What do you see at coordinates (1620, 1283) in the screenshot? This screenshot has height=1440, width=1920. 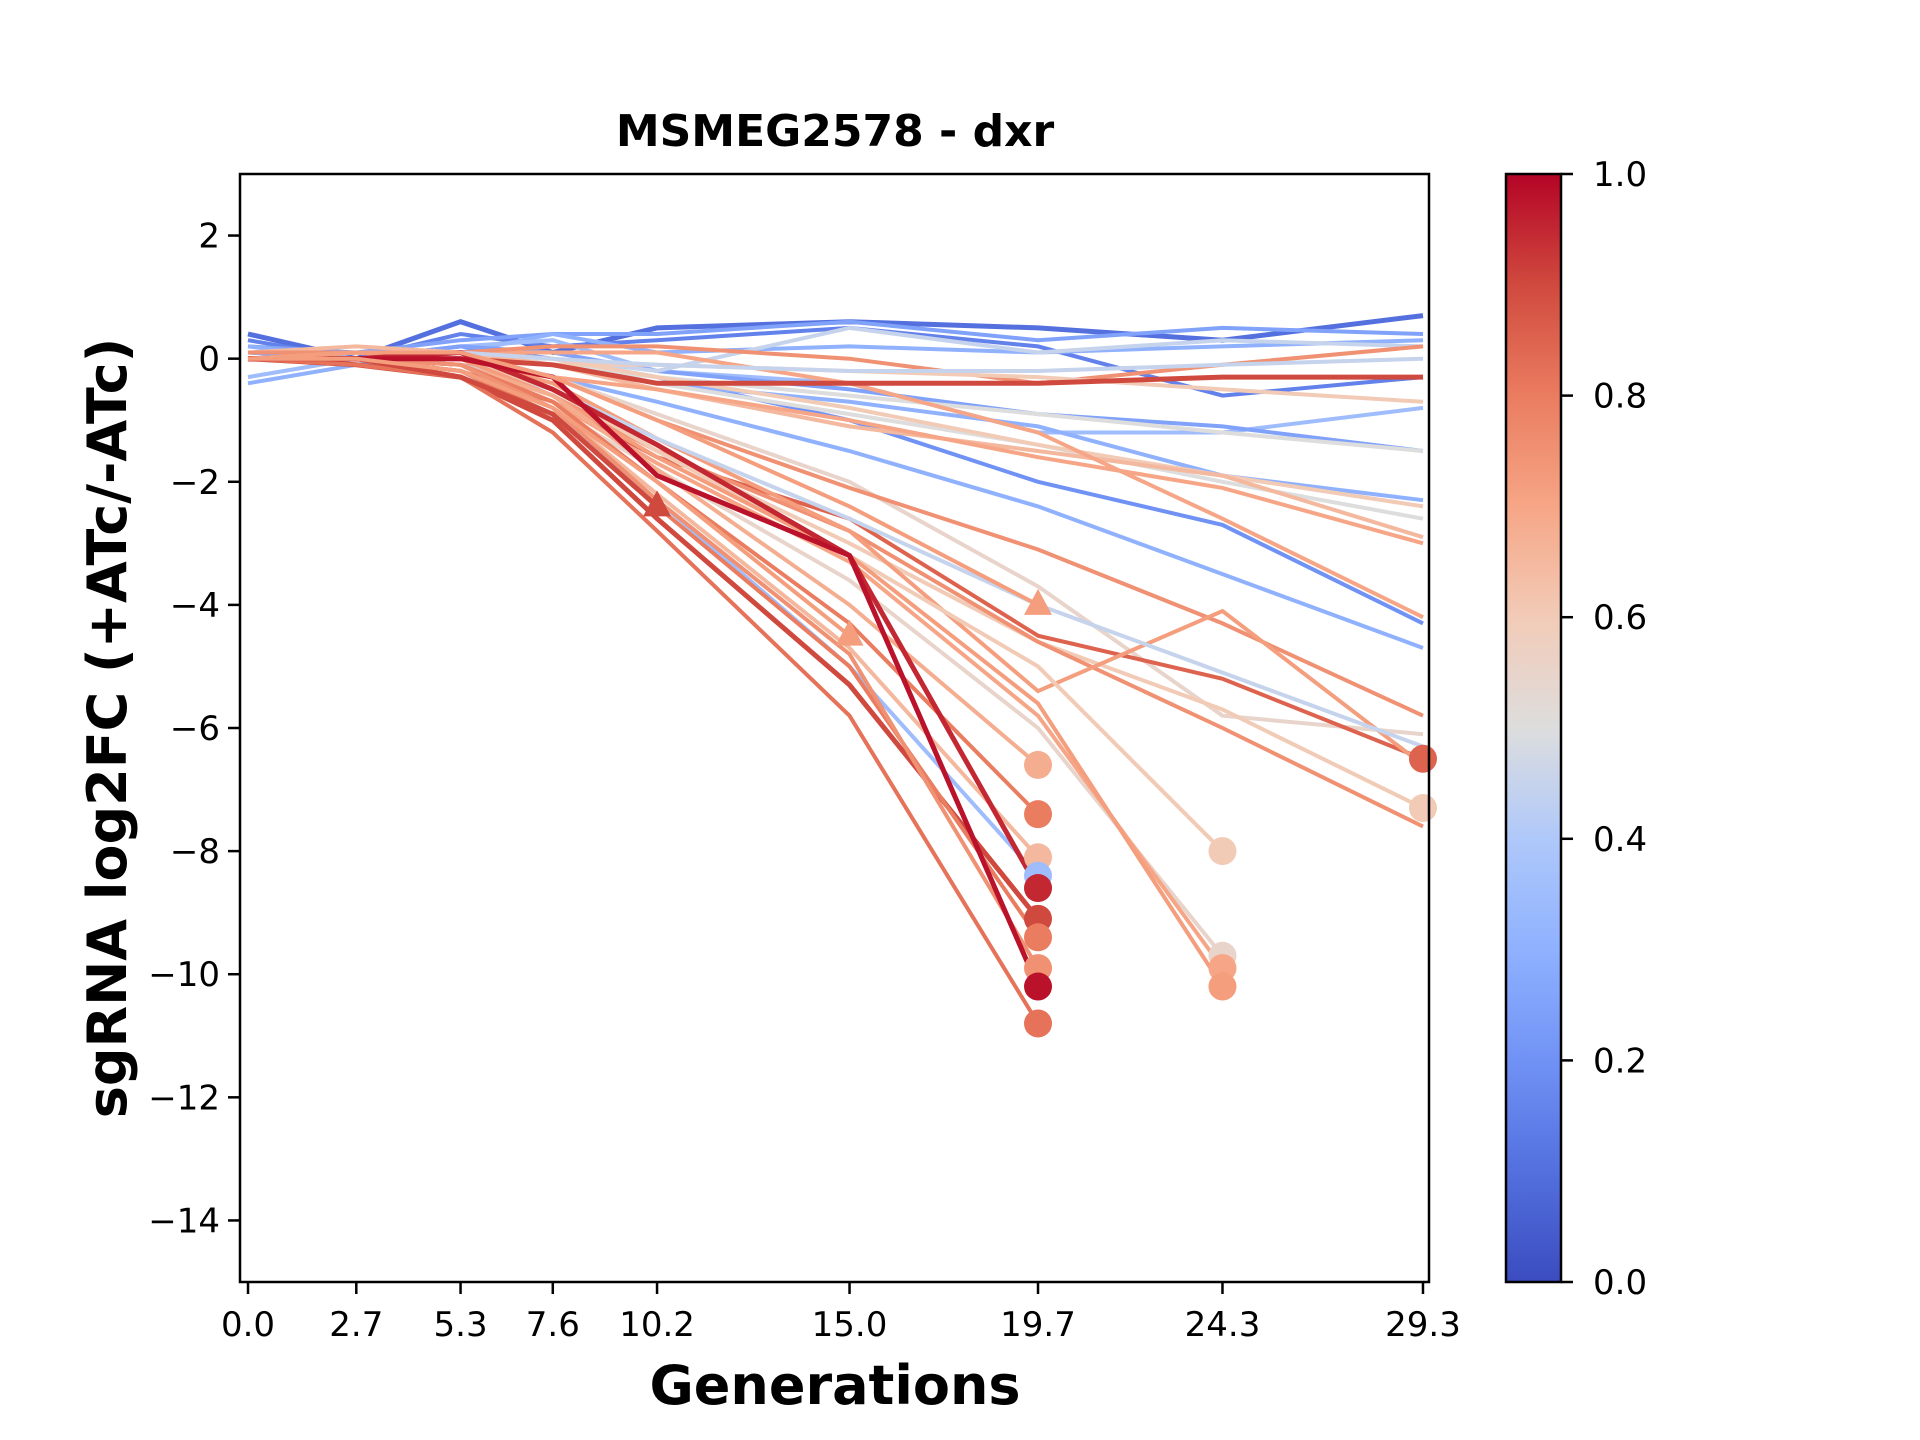 I see `colorbar-tick-label: 0.0` at bounding box center [1620, 1283].